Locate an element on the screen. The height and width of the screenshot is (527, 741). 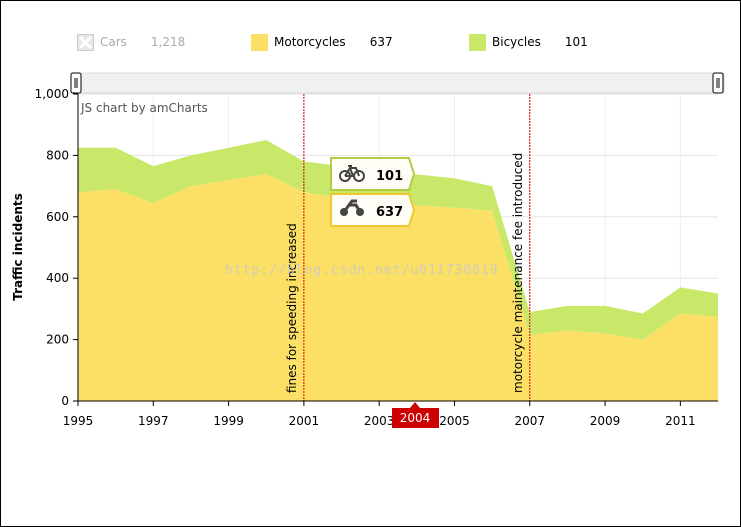
tooltip-bicycles: 101 is located at coordinates (373, 174).